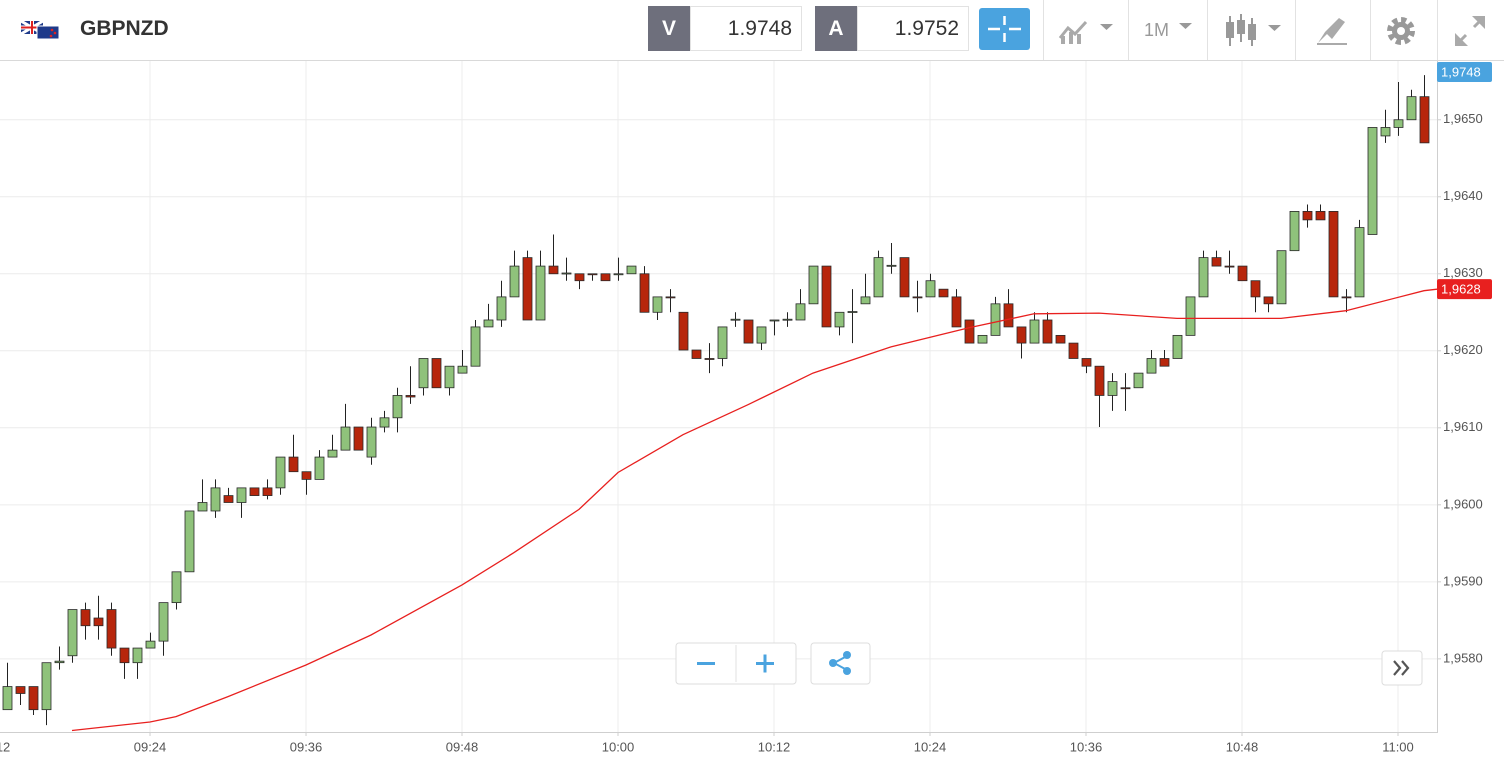 The height and width of the screenshot is (770, 1504). What do you see at coordinates (669, 28) in the screenshot?
I see `bid-label: V` at bounding box center [669, 28].